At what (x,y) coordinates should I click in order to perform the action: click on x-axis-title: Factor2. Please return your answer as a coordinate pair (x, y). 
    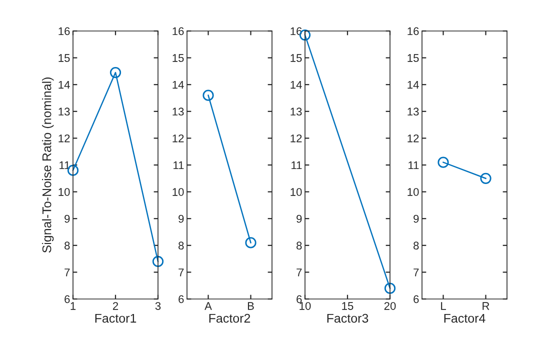
    Looking at the image, I should click on (229, 318).